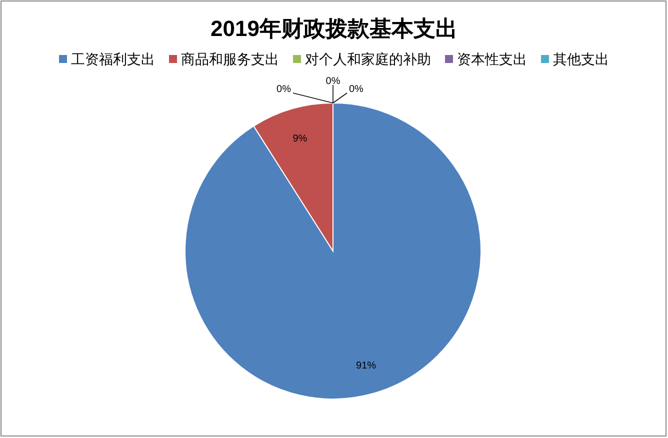 The height and width of the screenshot is (438, 668). What do you see at coordinates (113, 59) in the screenshot?
I see `legend-label: 工资福利支出` at bounding box center [113, 59].